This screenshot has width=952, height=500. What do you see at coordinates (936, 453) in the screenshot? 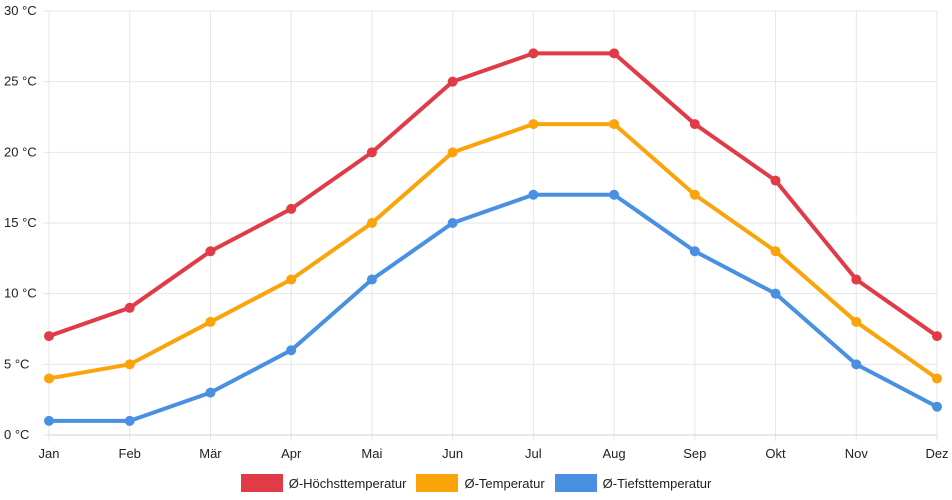
I see `x-tick-label: Dez` at bounding box center [936, 453].